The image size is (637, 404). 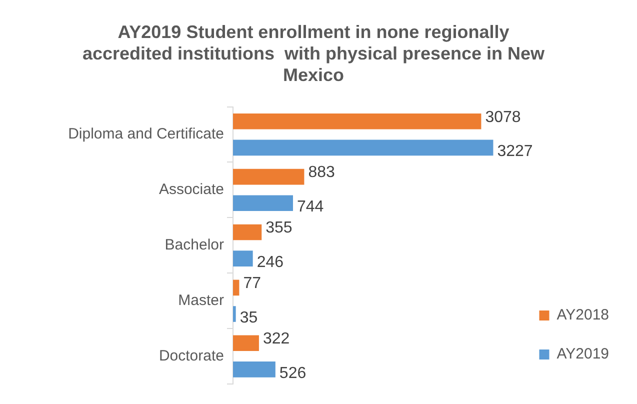 What do you see at coordinates (201, 300) in the screenshot?
I see `y-tick-label: Master` at bounding box center [201, 300].